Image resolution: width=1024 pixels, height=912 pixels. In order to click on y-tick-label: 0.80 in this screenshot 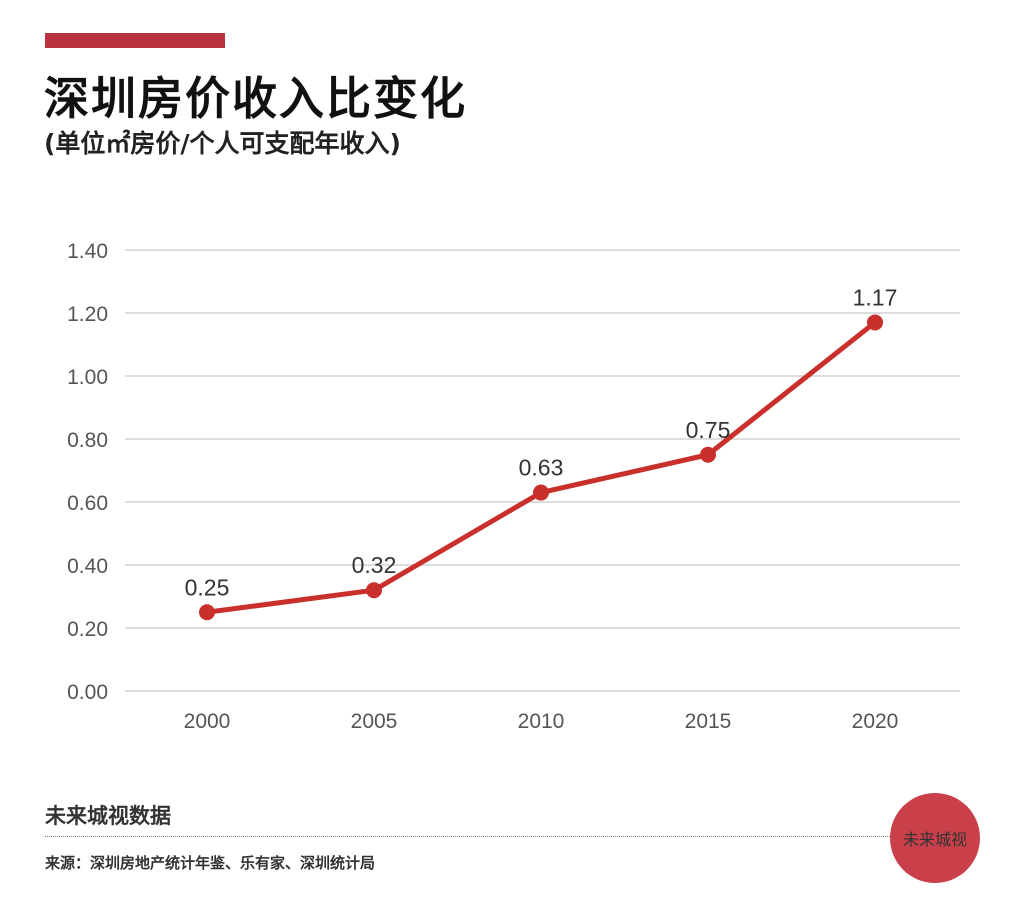, I will do `click(87, 440)`.